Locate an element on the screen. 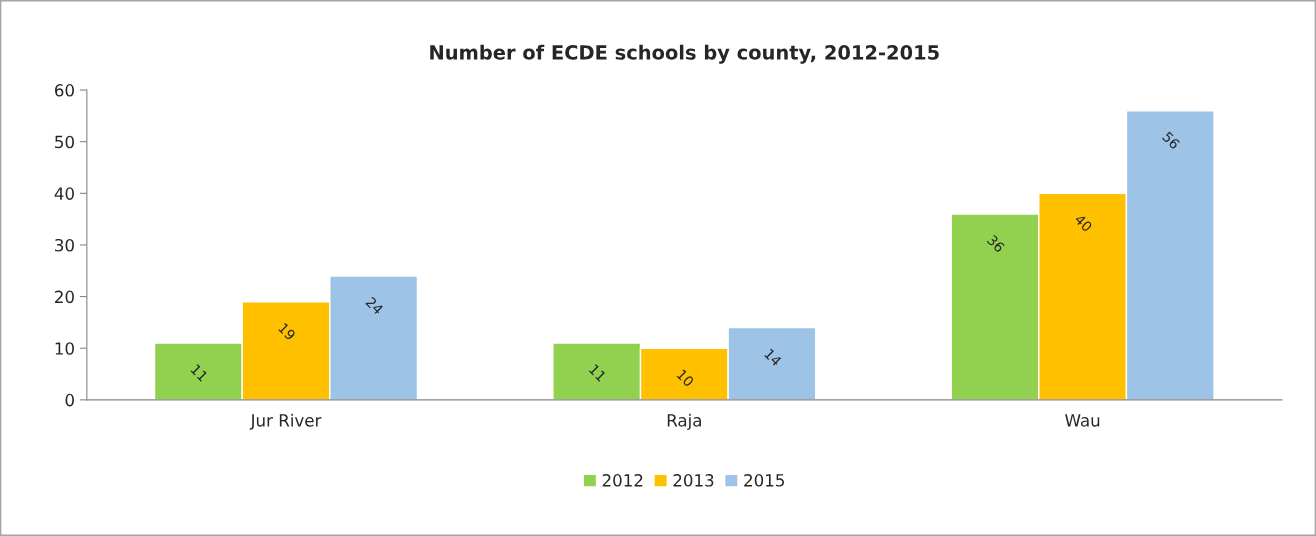 This screenshot has height=536, width=1316. data-label: 10 is located at coordinates (685, 378).